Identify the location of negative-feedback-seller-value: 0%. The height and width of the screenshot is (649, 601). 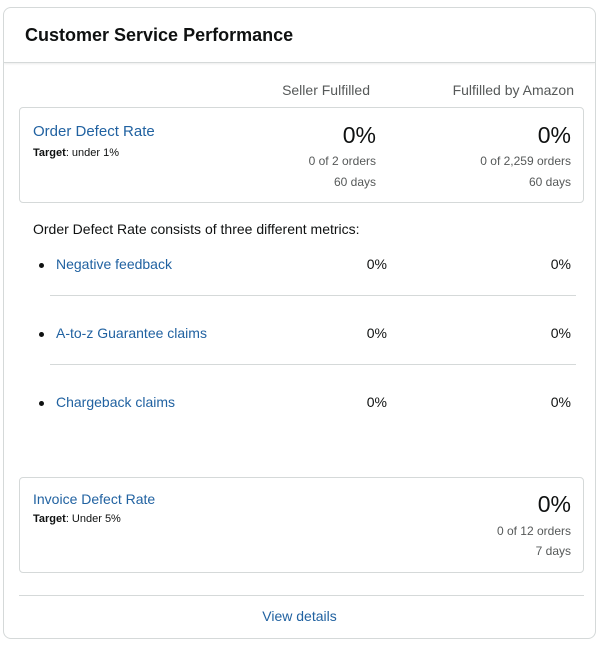
(376, 264).